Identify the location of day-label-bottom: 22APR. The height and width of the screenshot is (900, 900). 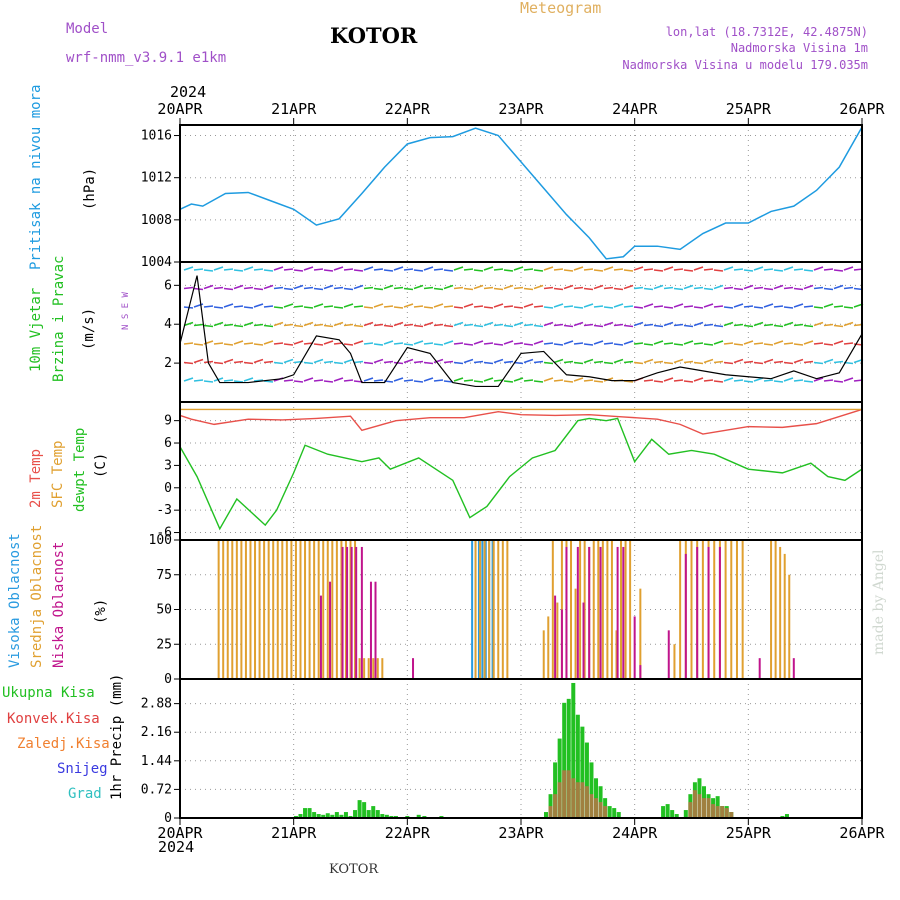
(408, 833).